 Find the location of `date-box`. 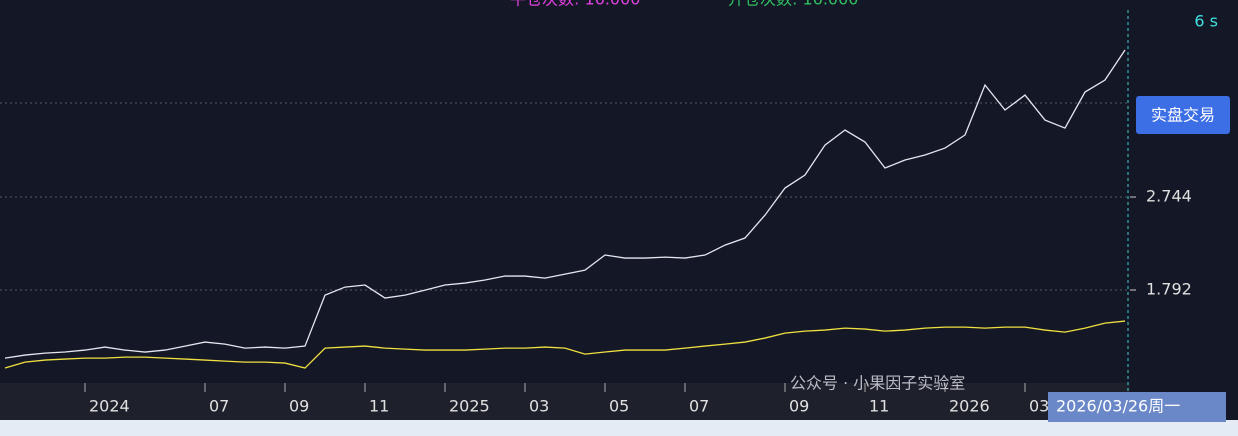

date-box is located at coordinates (1137, 407).